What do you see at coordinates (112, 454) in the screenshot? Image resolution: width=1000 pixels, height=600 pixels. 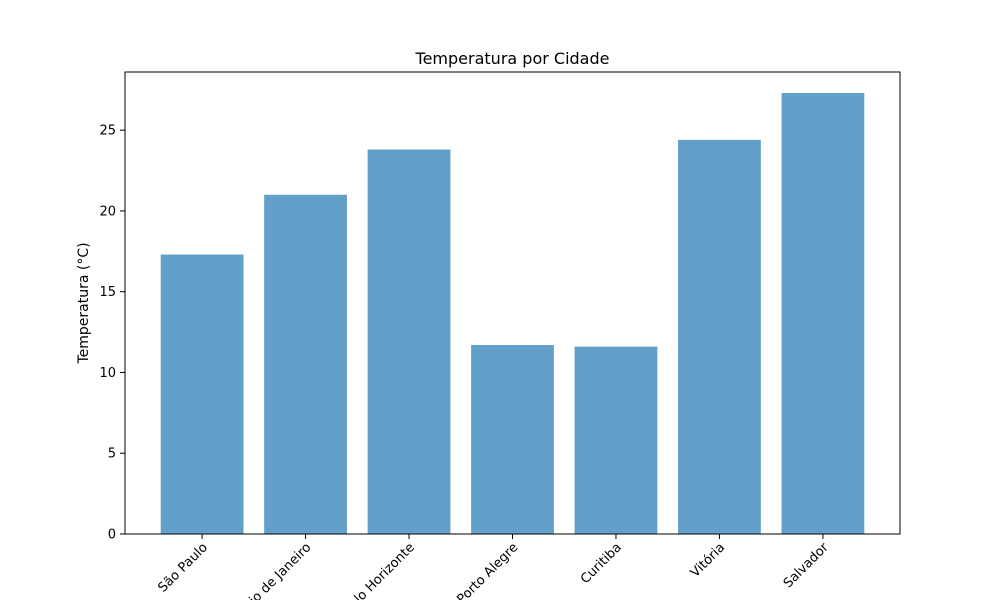 I see `y-tick-label: 5` at bounding box center [112, 454].